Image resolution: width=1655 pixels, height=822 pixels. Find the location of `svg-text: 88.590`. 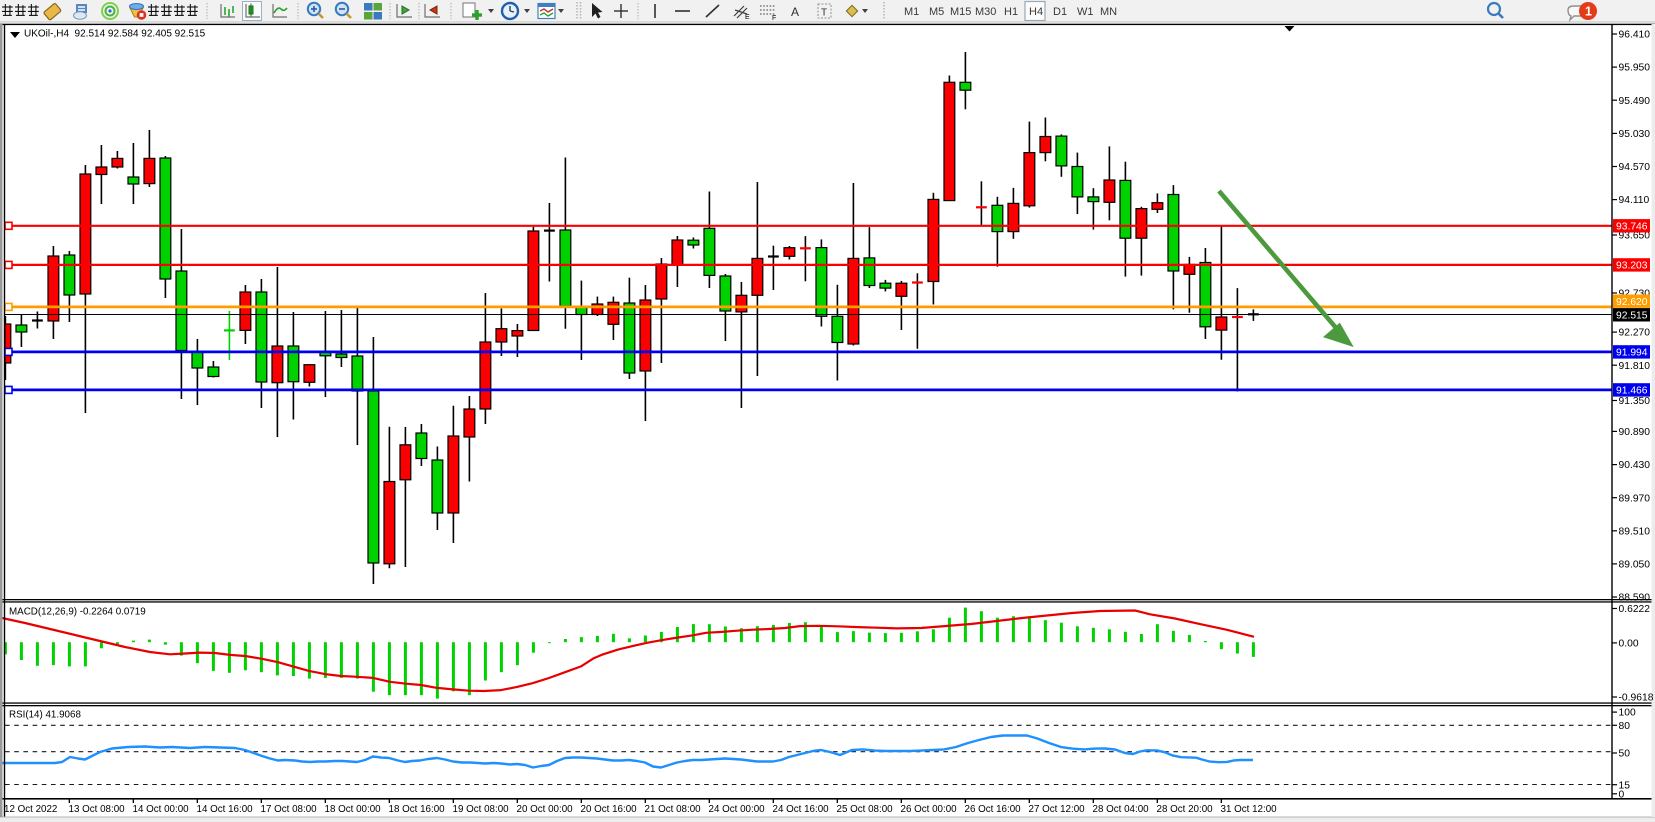

svg-text: 88.590 is located at coordinates (1635, 598).